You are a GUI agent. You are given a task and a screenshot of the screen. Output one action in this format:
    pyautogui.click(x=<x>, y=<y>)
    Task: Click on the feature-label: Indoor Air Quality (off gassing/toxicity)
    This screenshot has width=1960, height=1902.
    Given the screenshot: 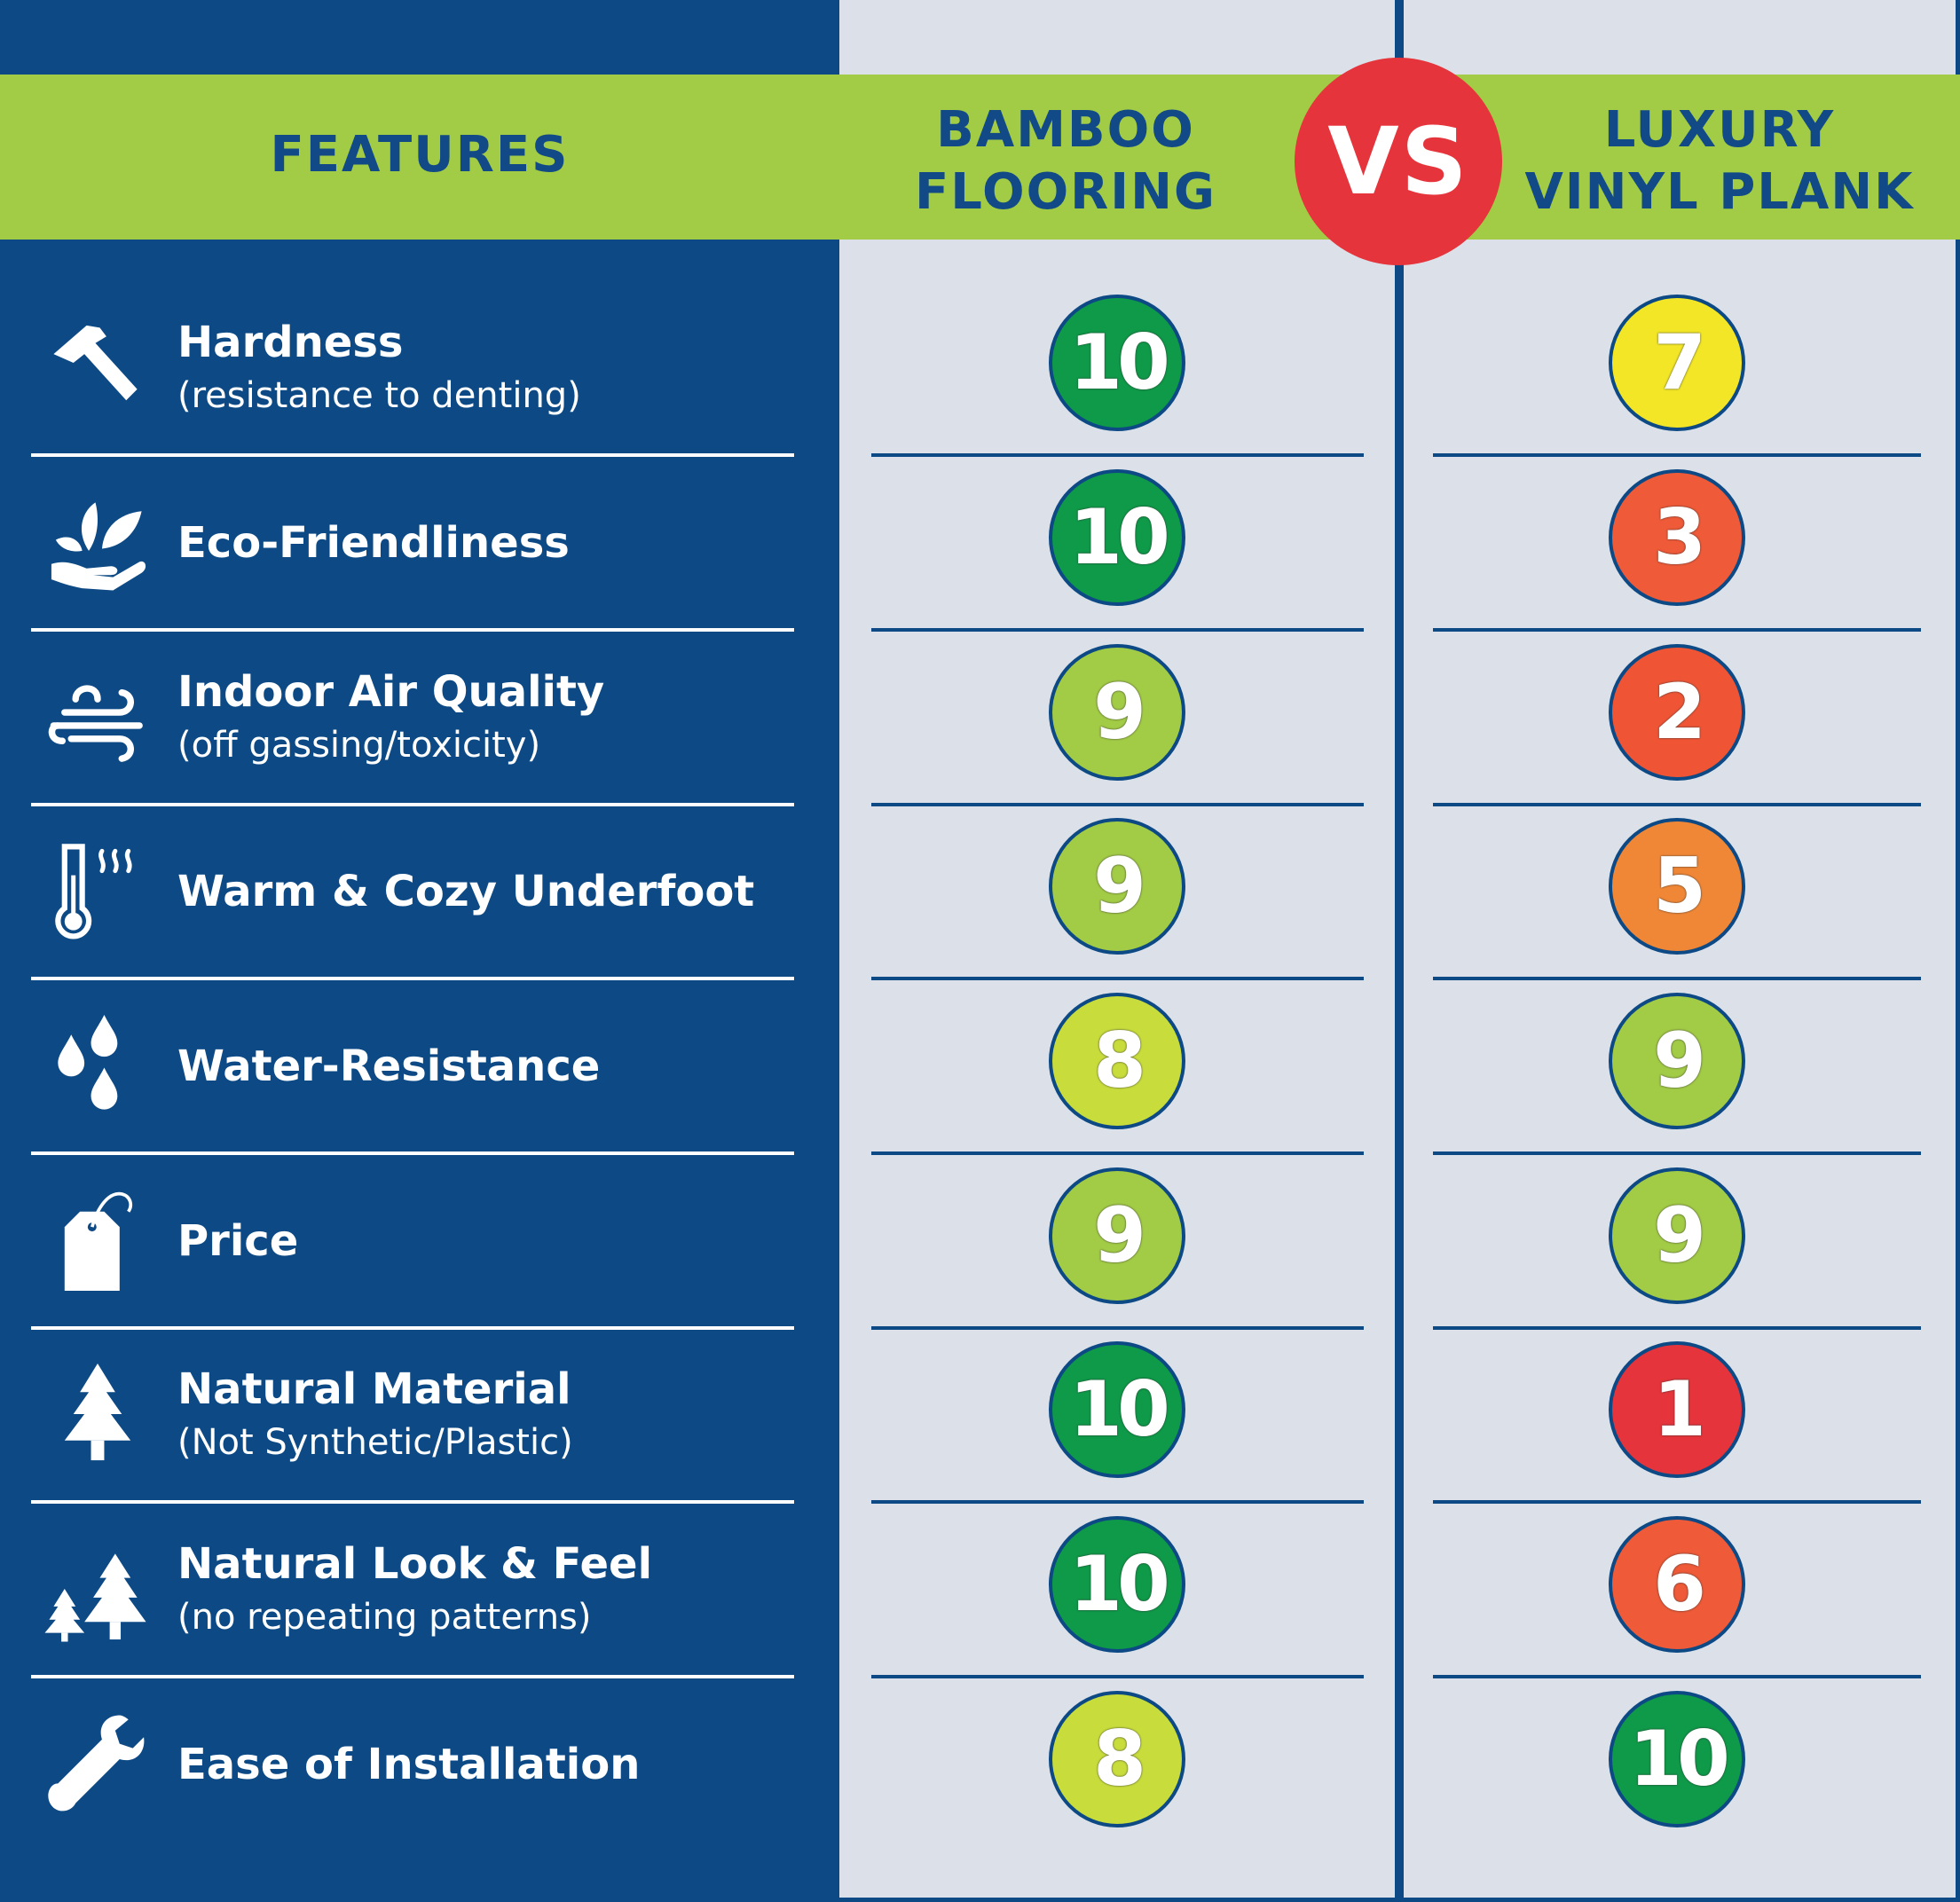 What is the action you would take?
    pyautogui.click(x=488, y=718)
    